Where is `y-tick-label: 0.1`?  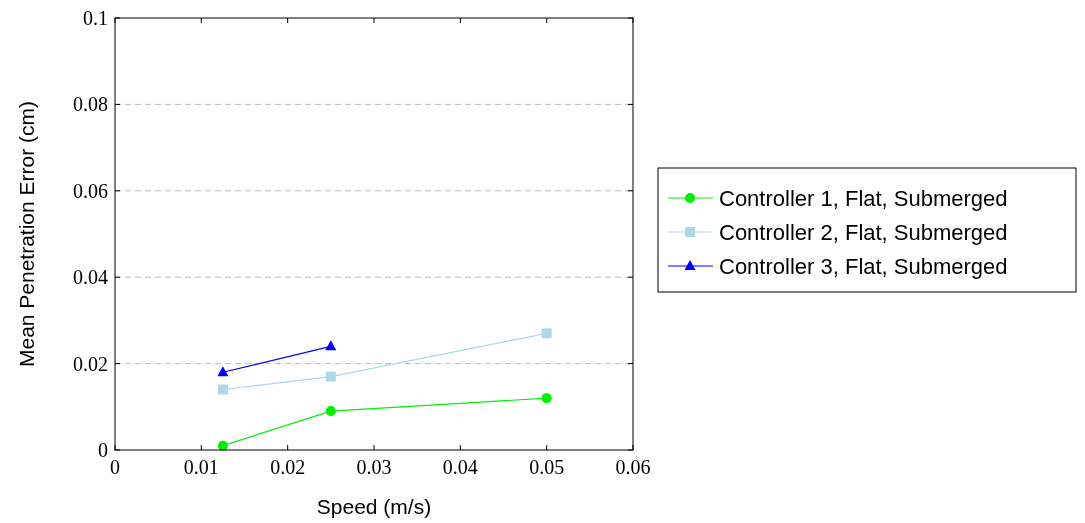 y-tick-label: 0.1 is located at coordinates (95, 18).